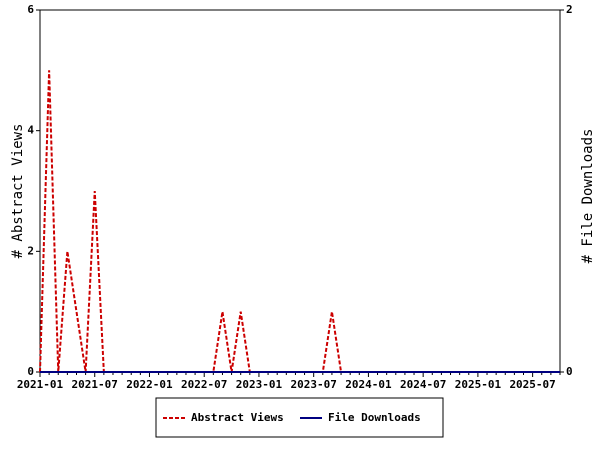 This screenshot has height=454, width=600. What do you see at coordinates (95, 384) in the screenshot?
I see `x-tick-label: 2021-07` at bounding box center [95, 384].